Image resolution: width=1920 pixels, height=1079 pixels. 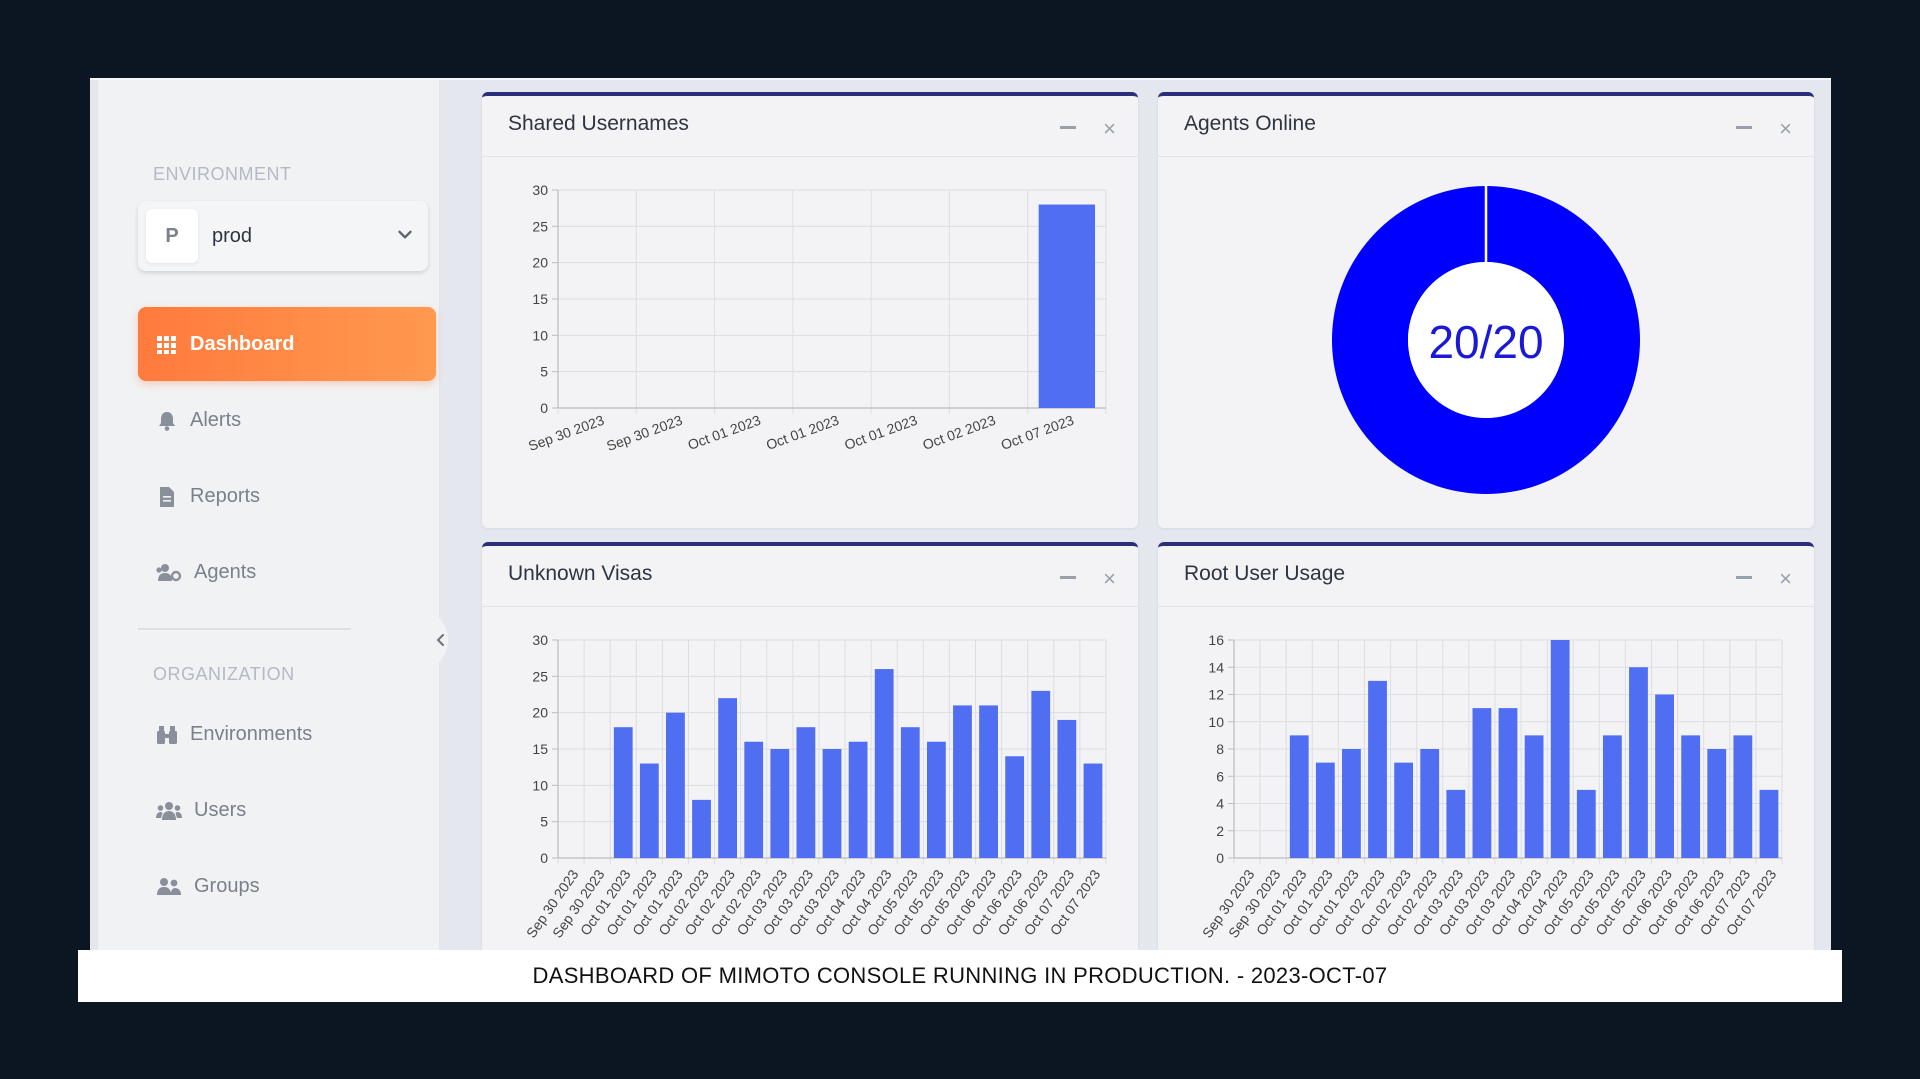 I want to click on sidebar-item-label: Reports, so click(x=225, y=496).